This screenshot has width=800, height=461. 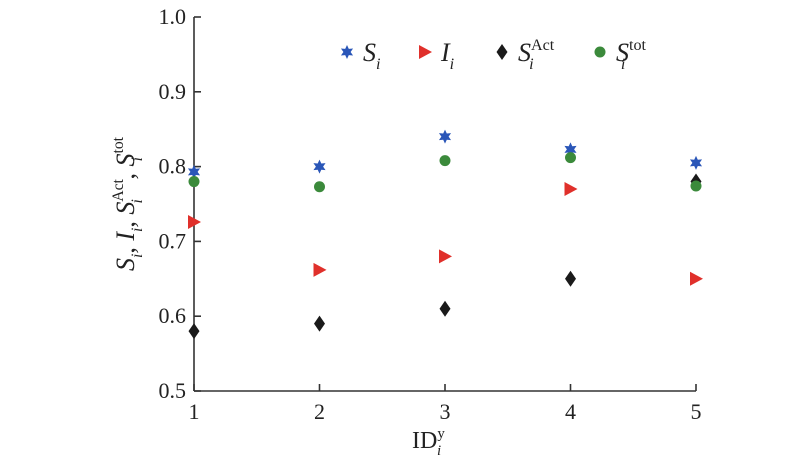 I want to click on x-tick-label: 3, so click(x=445, y=411).